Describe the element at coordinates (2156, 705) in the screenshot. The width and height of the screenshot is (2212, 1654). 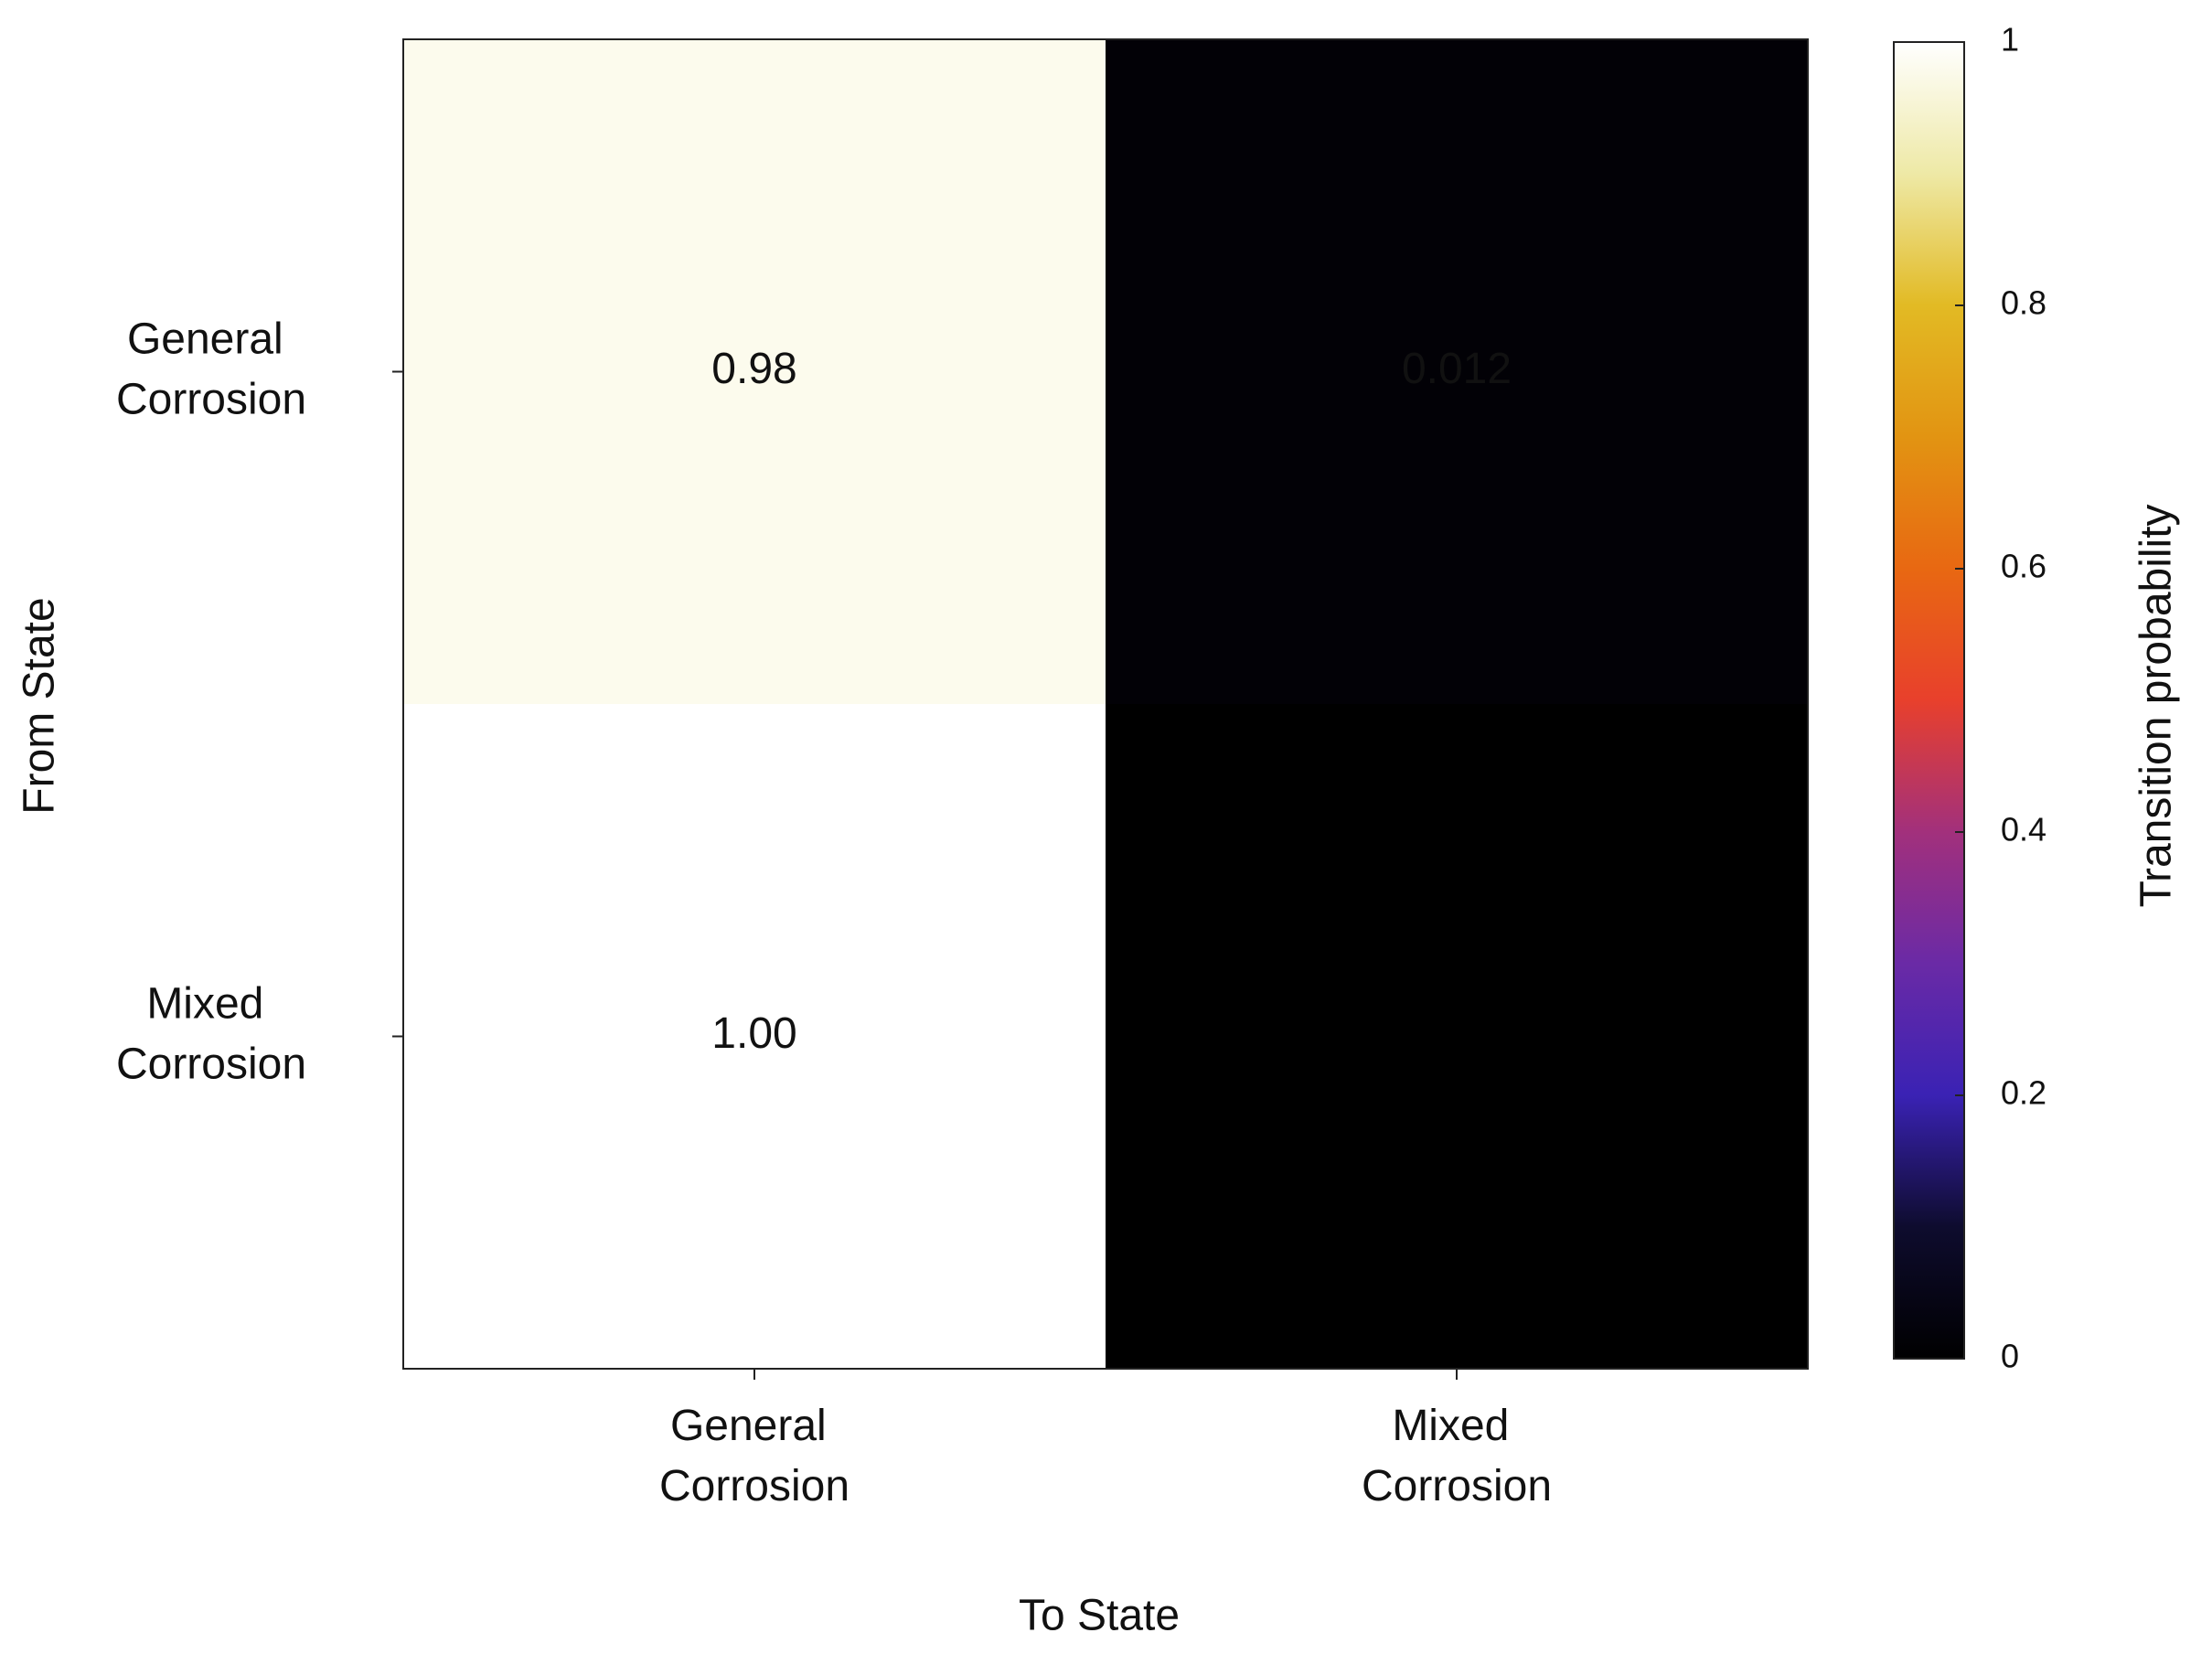
I see `colorbar-title: Transition probability` at that location.